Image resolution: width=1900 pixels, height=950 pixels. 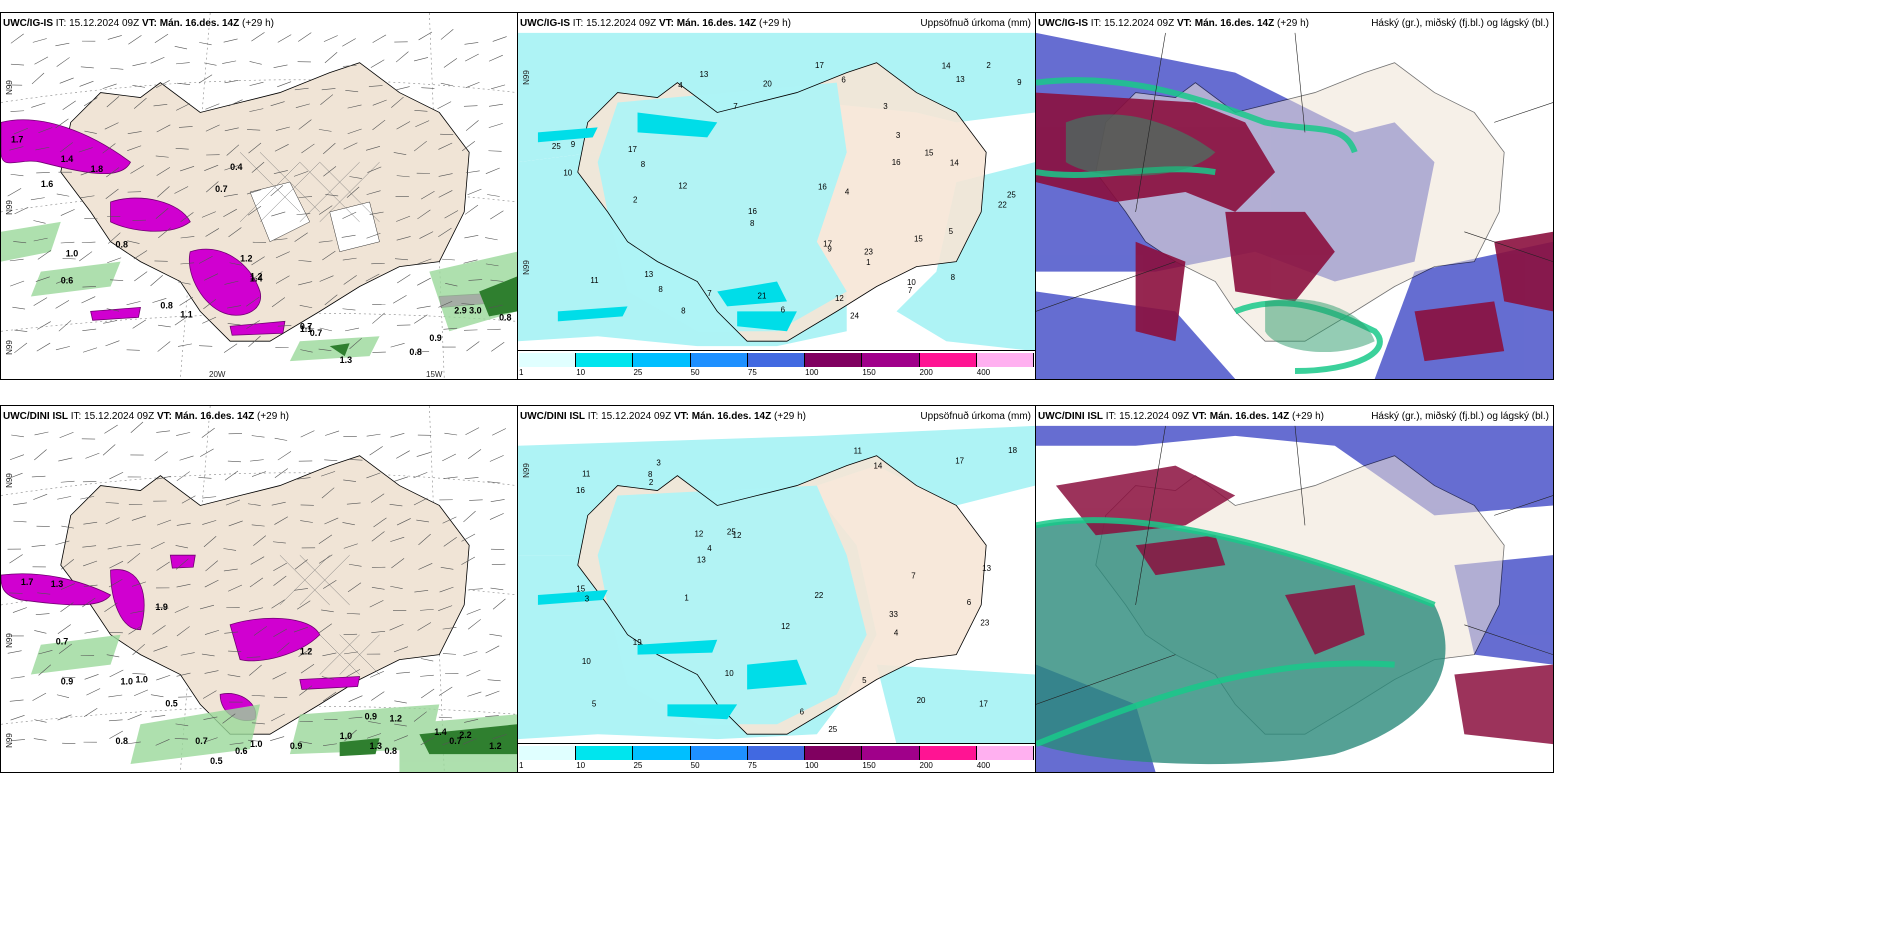 I want to click on value-label: 0.8, so click(x=122, y=741).